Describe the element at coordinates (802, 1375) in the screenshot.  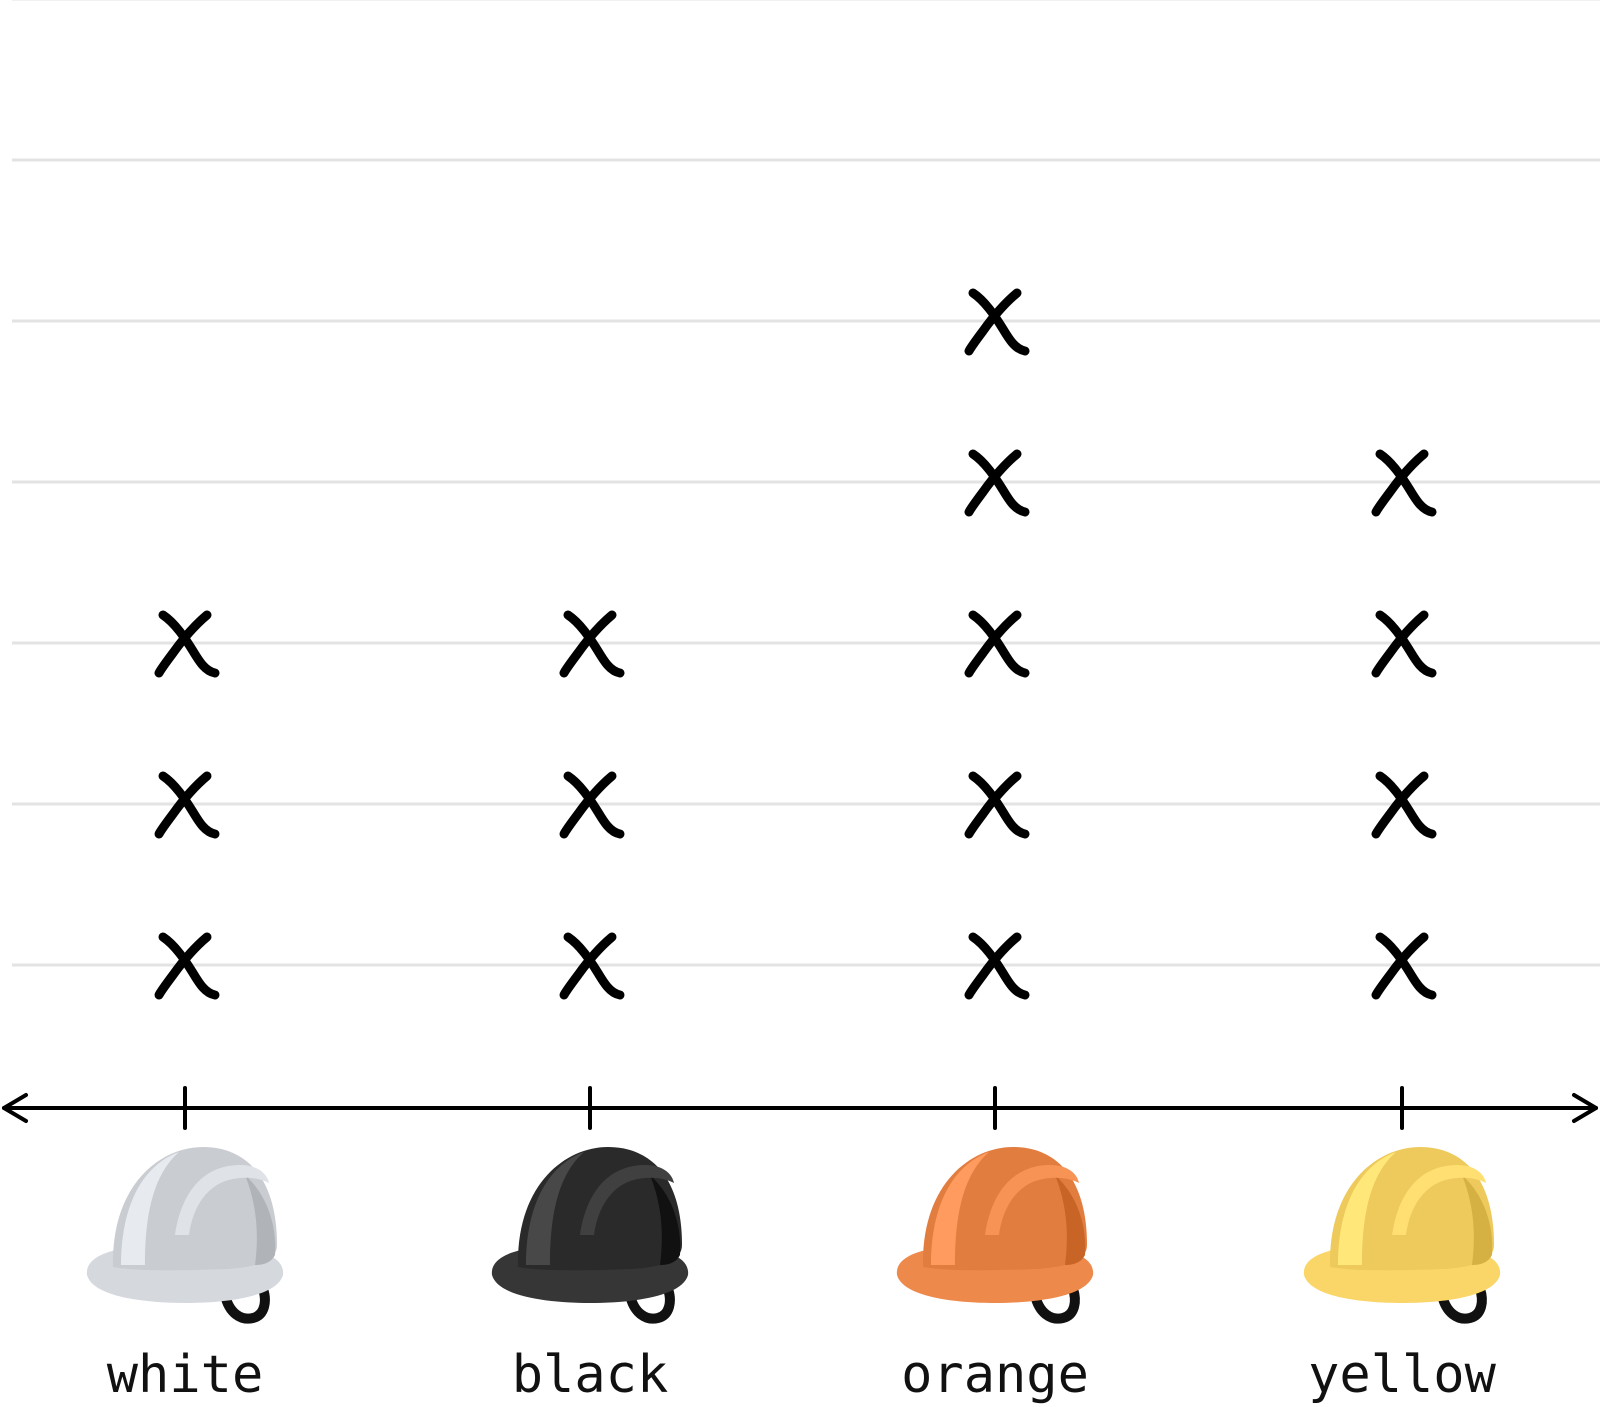
I see `category-labels: white black orange yellow` at that location.